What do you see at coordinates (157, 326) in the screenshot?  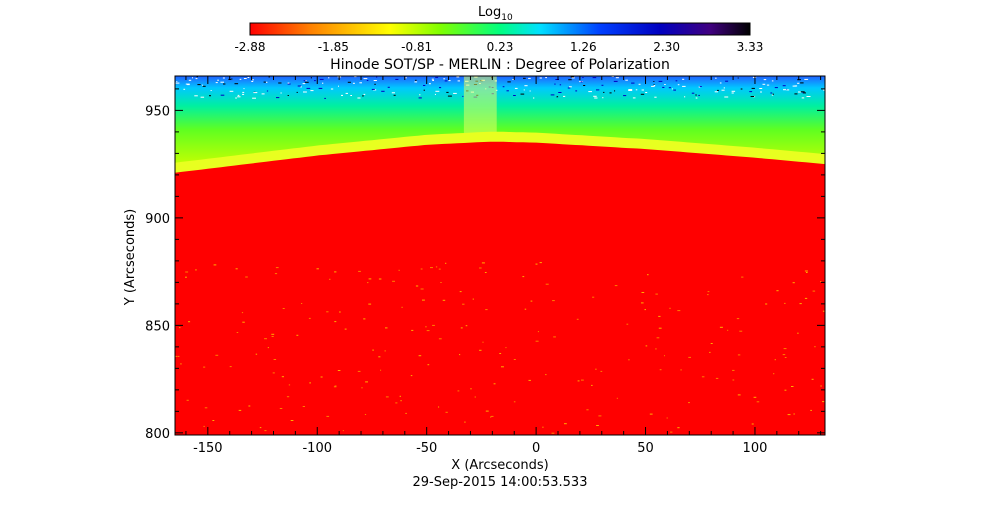 I see `y-tick-label: 850` at bounding box center [157, 326].